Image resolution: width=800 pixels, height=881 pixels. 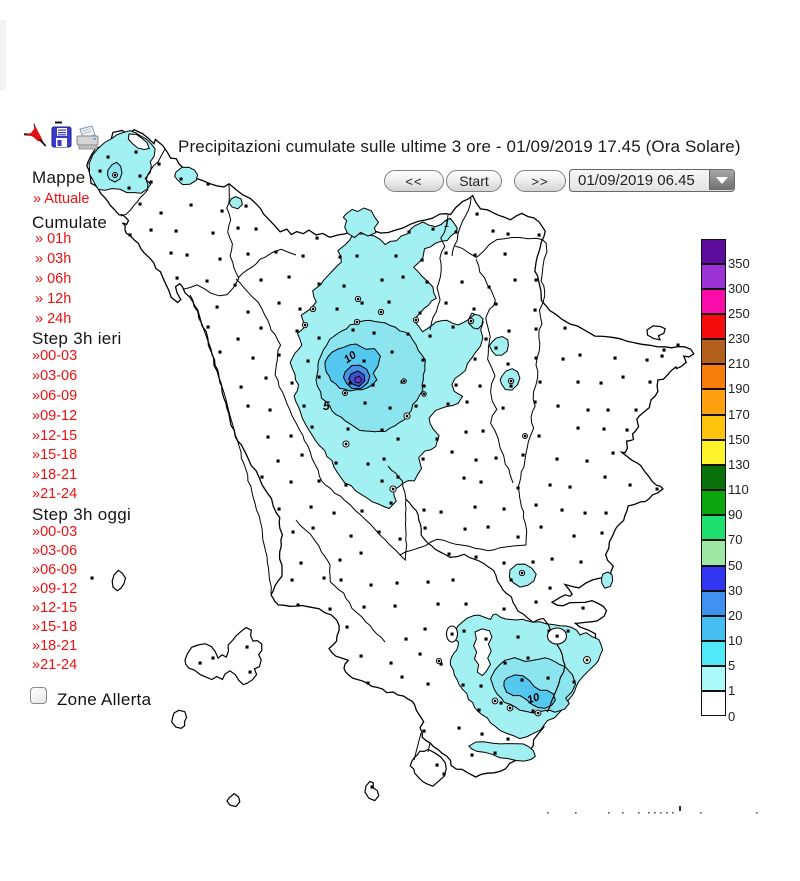 I want to click on svg-text: 5, so click(x=326, y=406).